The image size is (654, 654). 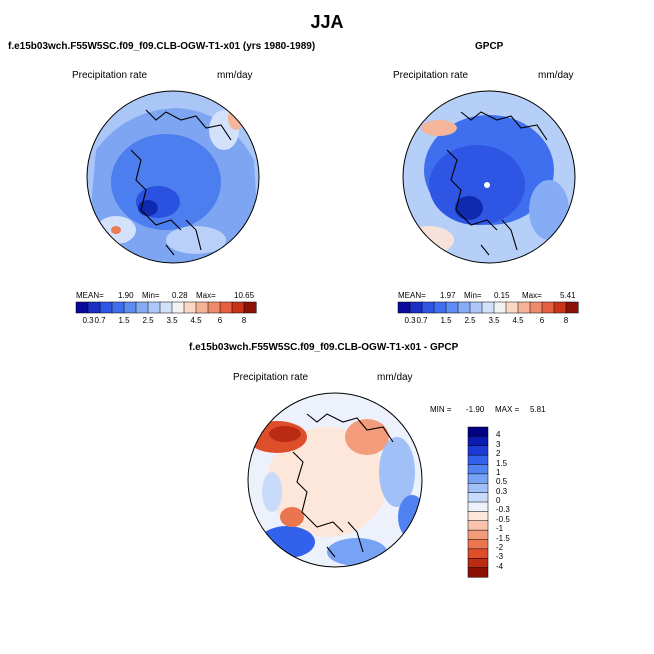 What do you see at coordinates (90, 295) in the screenshot?
I see `model-mean-label: MEAN=` at bounding box center [90, 295].